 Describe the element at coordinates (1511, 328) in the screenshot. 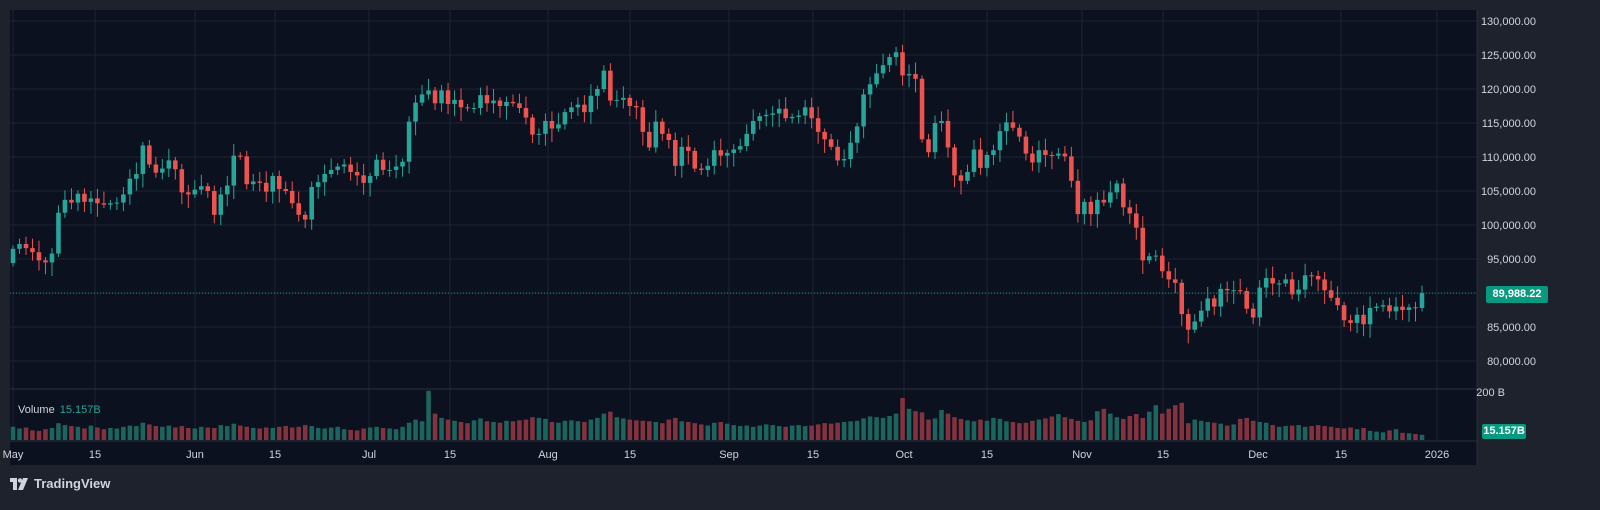

I see `y-tick-label: 85,000.00` at that location.